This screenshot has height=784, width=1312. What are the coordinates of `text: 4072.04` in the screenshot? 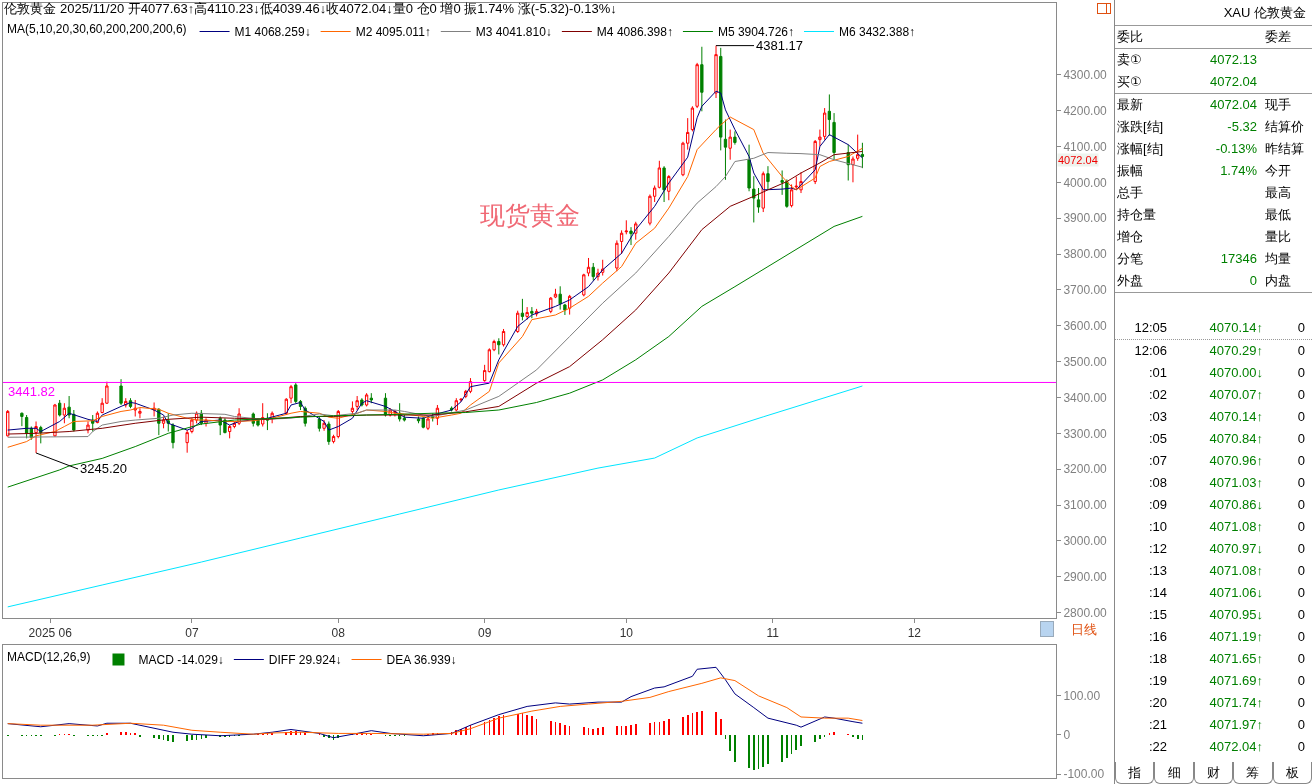 It's located at (1078, 160).